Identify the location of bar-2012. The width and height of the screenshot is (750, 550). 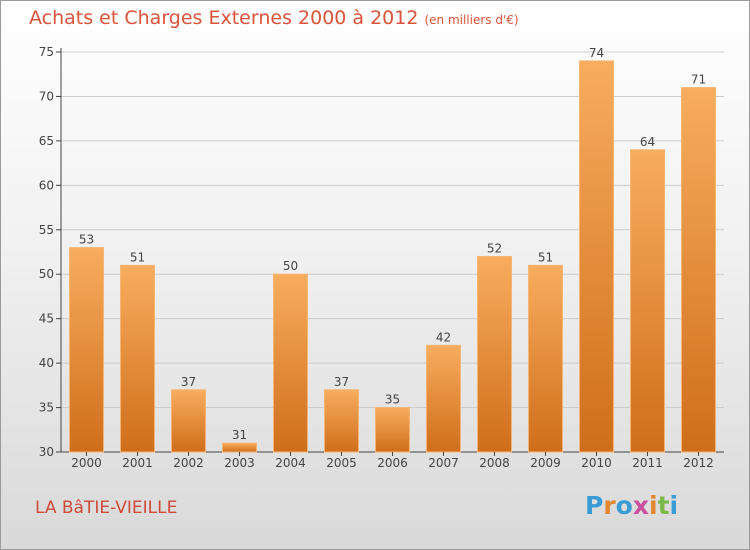
(698, 270).